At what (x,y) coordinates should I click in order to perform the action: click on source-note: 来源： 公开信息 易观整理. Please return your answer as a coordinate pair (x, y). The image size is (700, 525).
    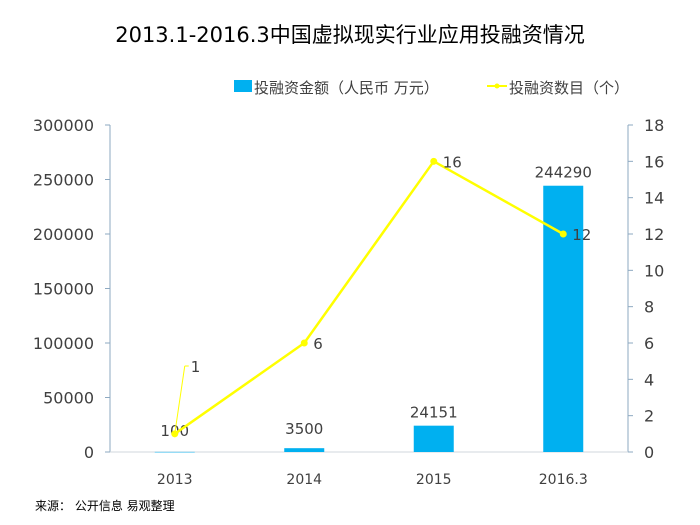
    Looking at the image, I should click on (105, 505).